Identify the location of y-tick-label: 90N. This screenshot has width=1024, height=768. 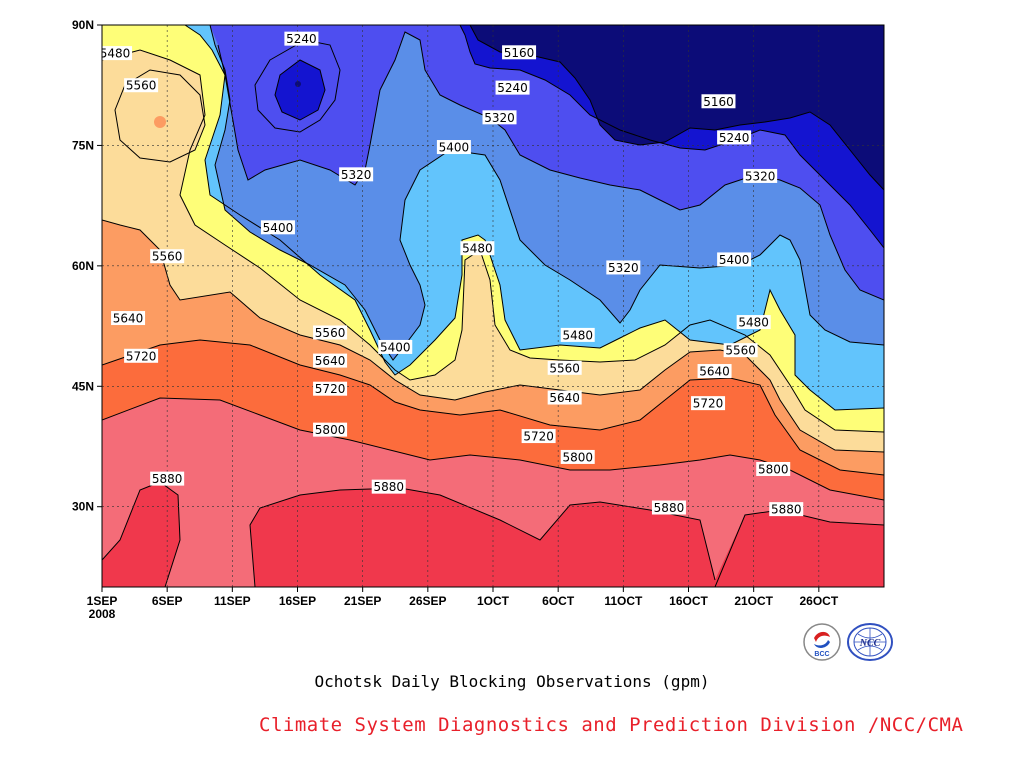
(83, 25).